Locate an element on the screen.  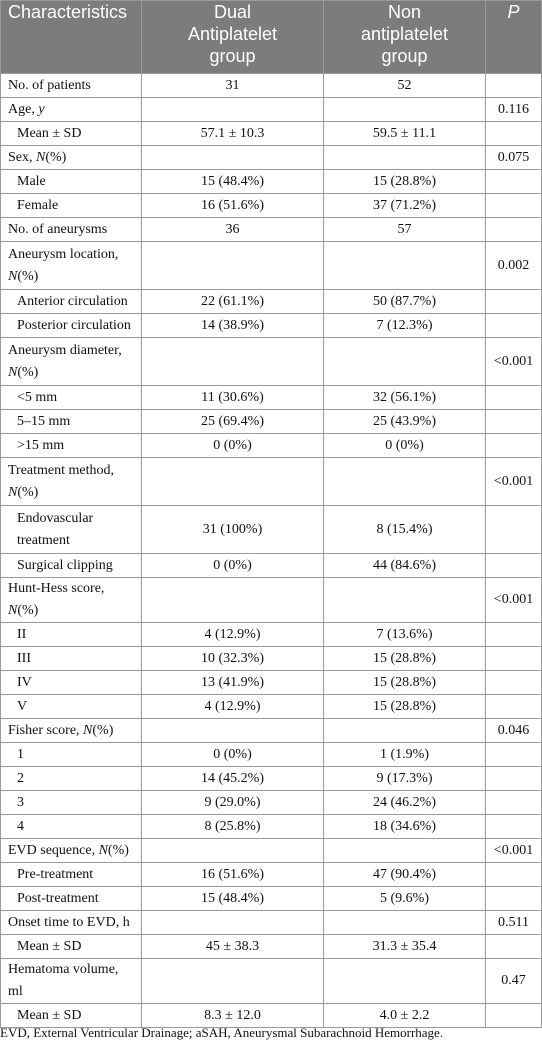
row-label: IV is located at coordinates (71, 682).